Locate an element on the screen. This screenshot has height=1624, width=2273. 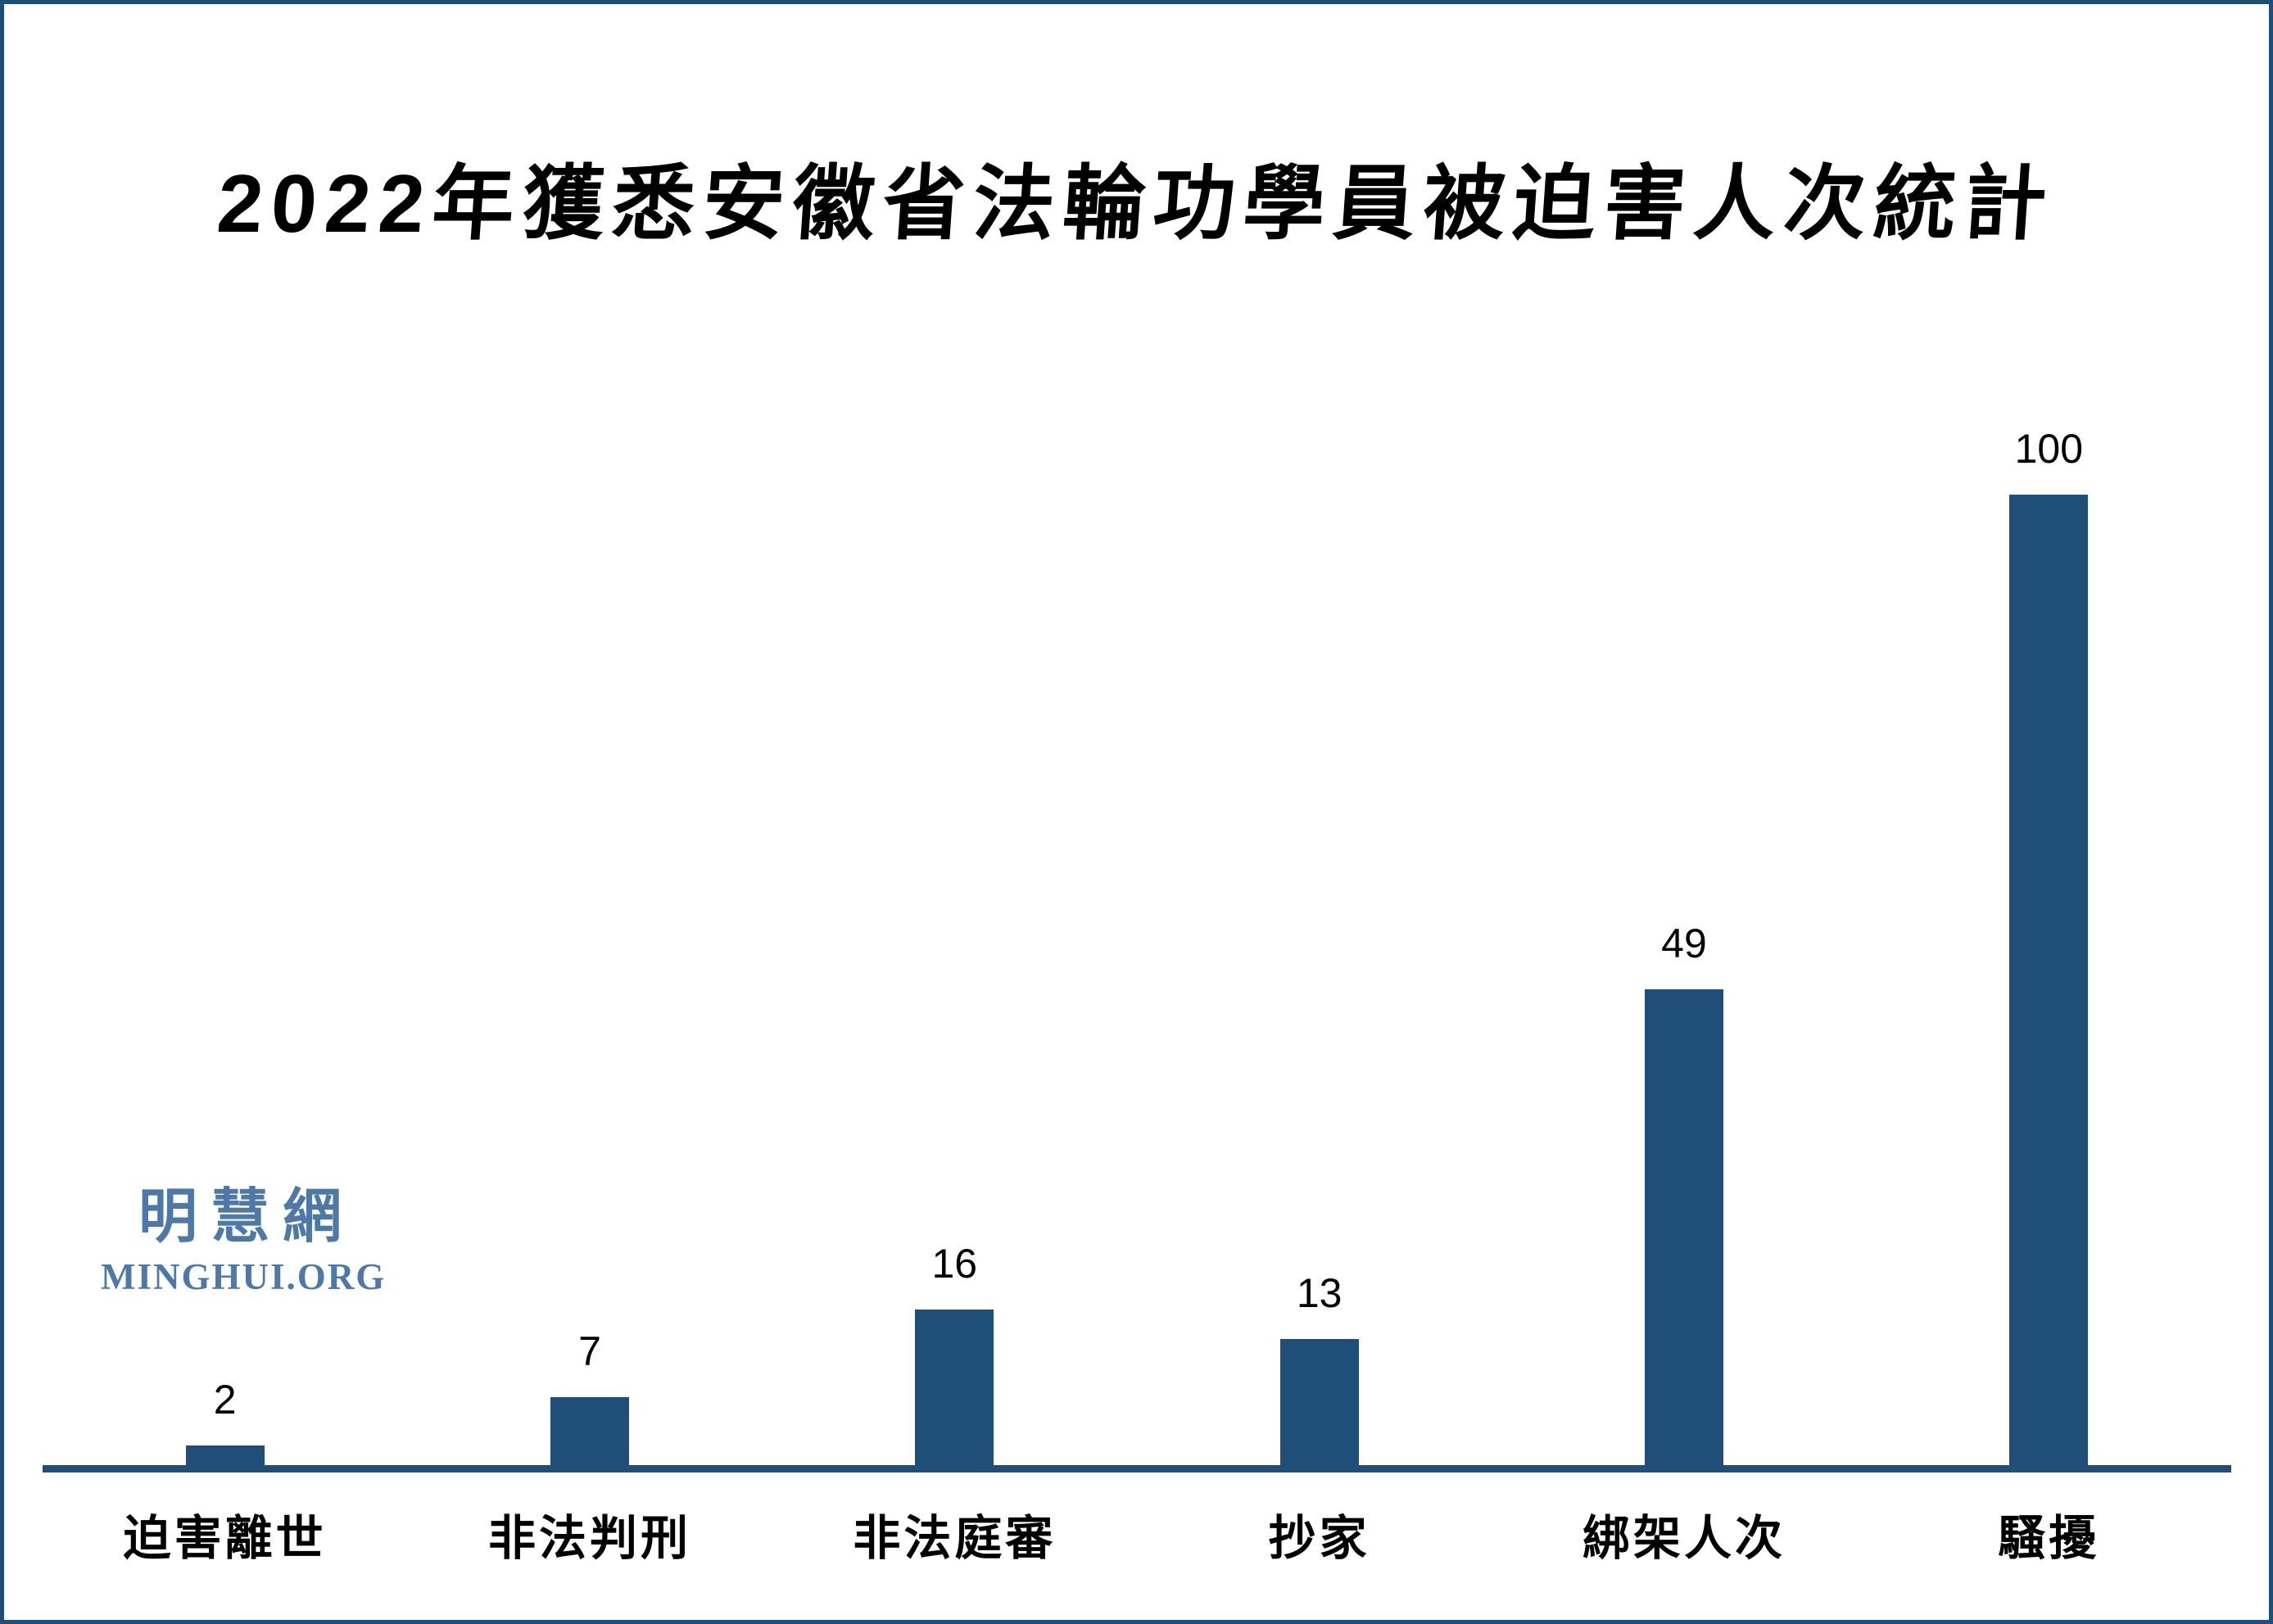
bar-slot: 49 is located at coordinates (1683, 734).